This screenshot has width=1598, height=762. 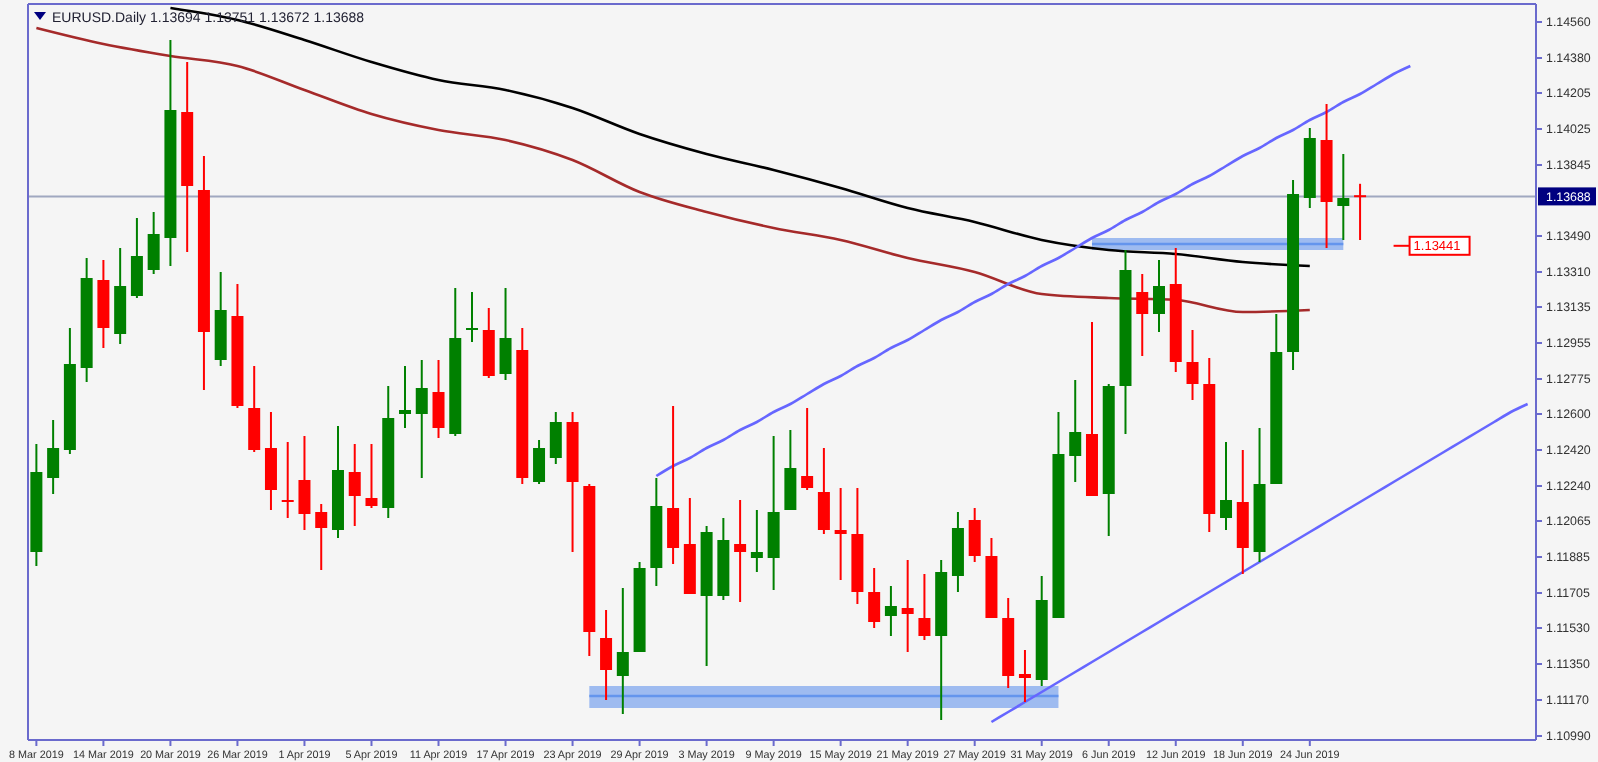 What do you see at coordinates (1259, 563) in the screenshot?
I see `line-series` at bounding box center [1259, 563].